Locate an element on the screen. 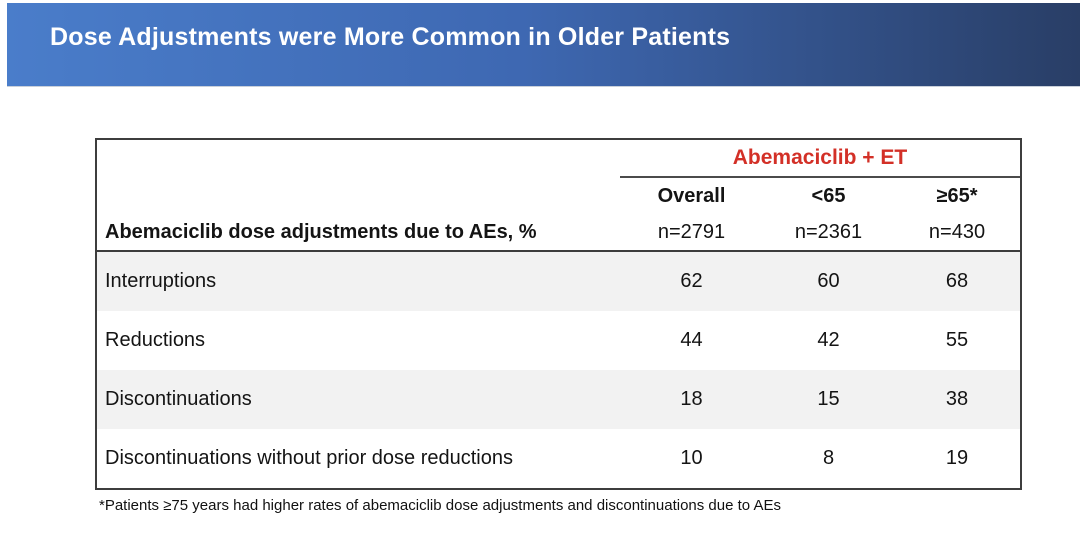  n-overall: n=2791 is located at coordinates (691, 231).